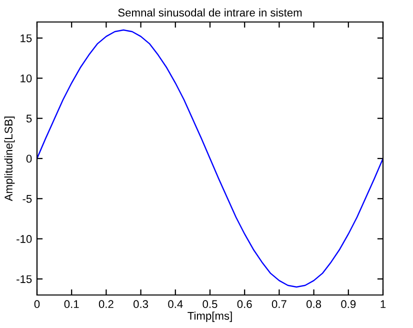 The image size is (413, 328). What do you see at coordinates (348, 304) in the screenshot?
I see `x-tick-label: 0.9` at bounding box center [348, 304].